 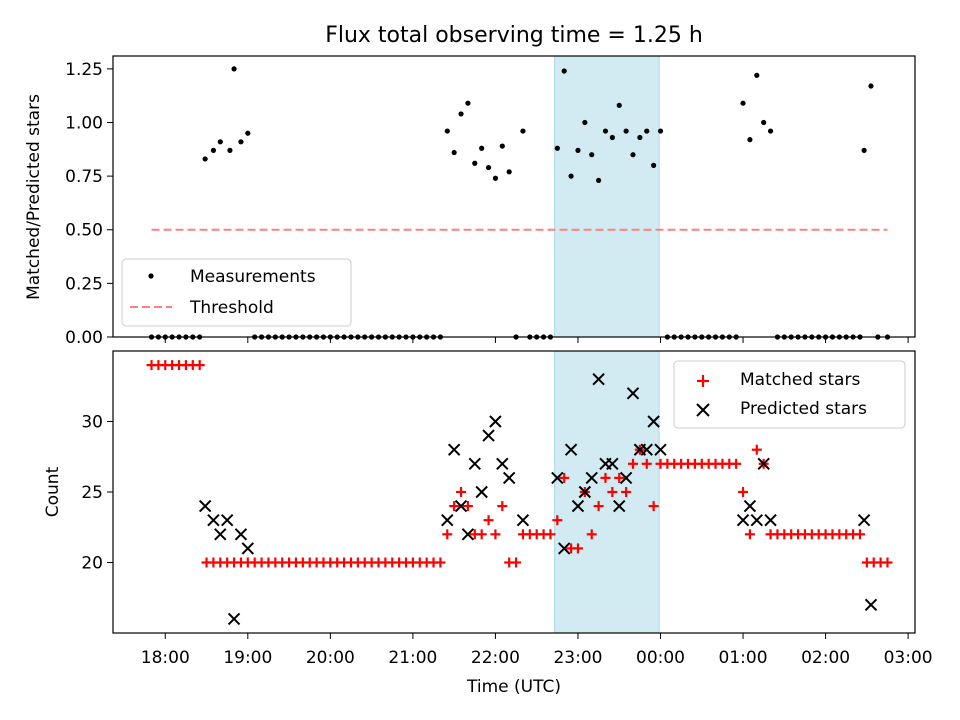 What do you see at coordinates (151, 276) in the screenshot?
I see `legend-marker-measurements` at bounding box center [151, 276].